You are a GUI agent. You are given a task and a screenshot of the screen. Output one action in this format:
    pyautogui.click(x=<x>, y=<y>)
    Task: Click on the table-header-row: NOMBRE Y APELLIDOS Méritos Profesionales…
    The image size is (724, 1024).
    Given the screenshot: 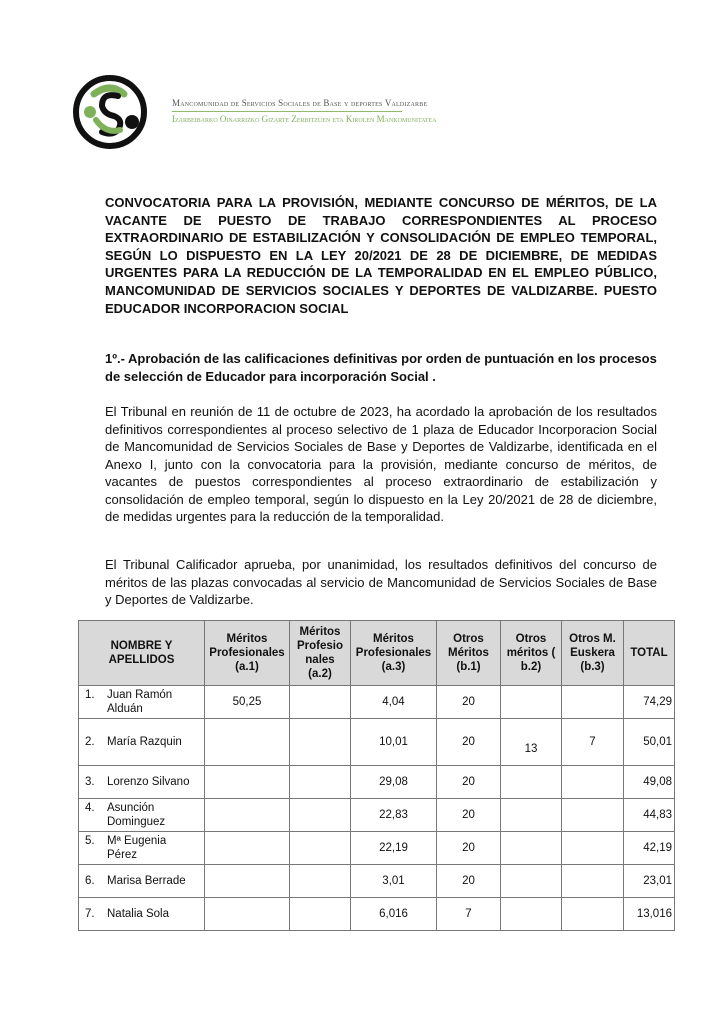 What is the action you would take?
    pyautogui.click(x=376, y=653)
    